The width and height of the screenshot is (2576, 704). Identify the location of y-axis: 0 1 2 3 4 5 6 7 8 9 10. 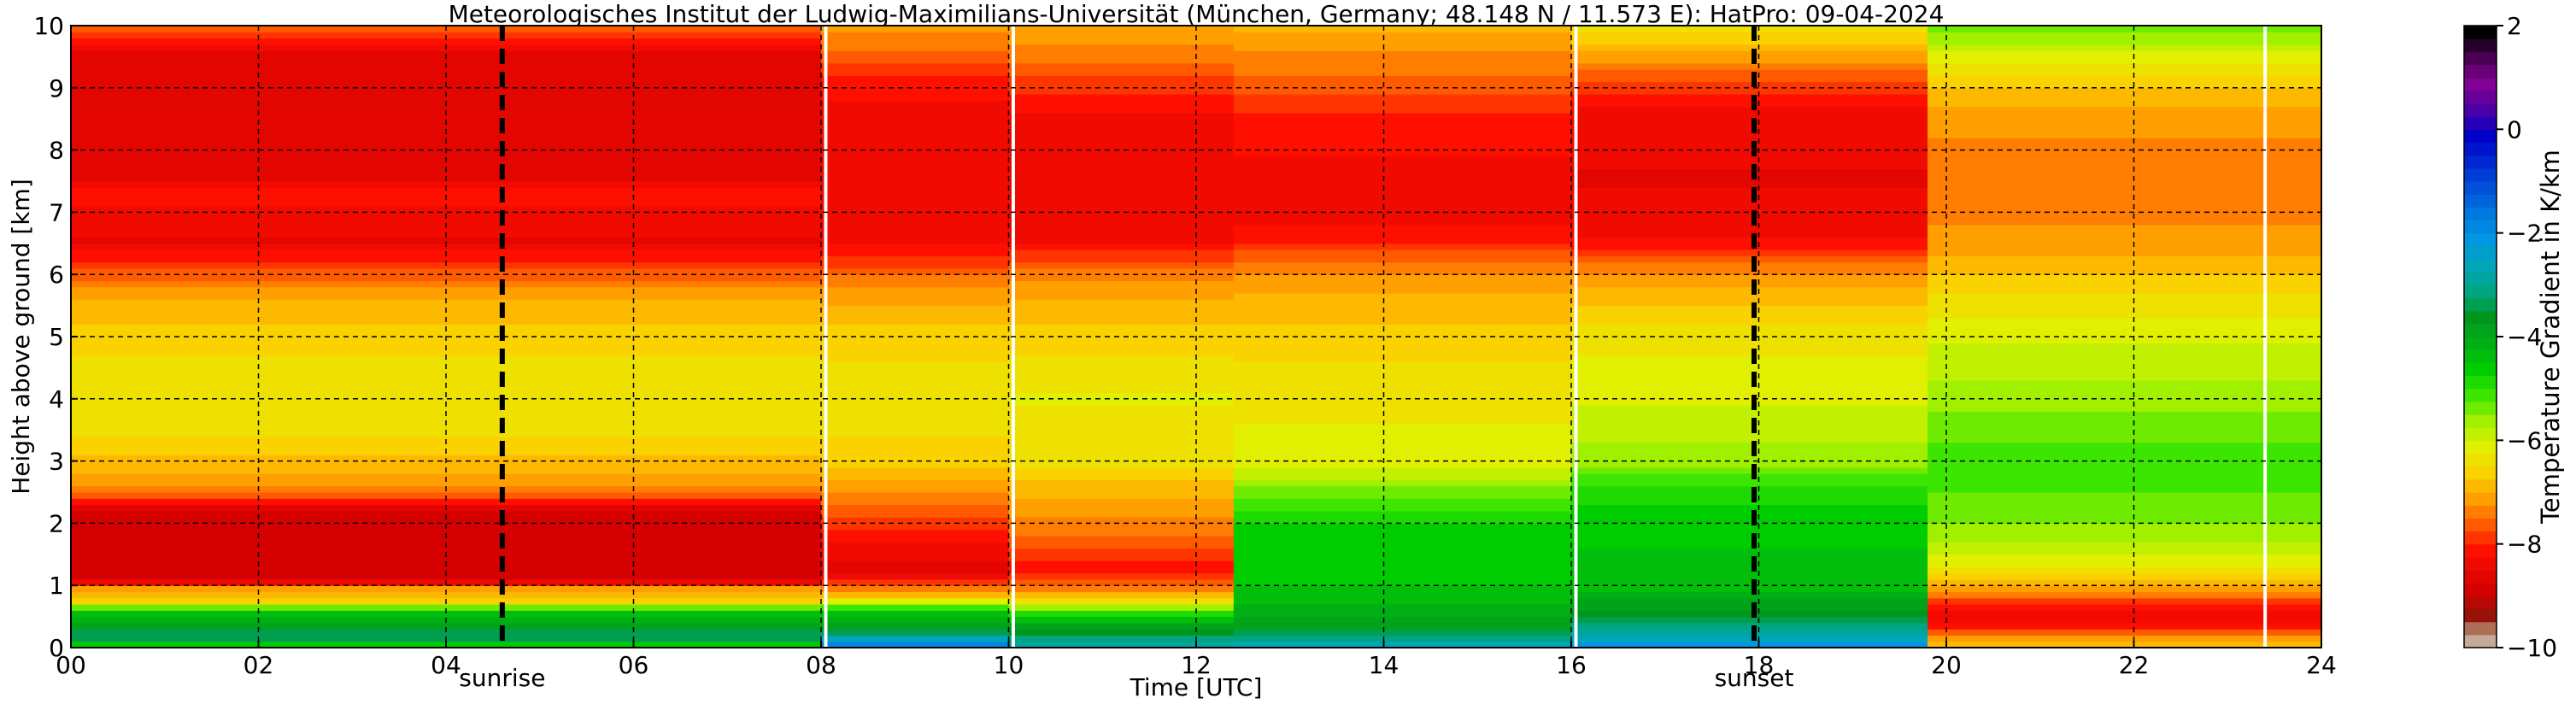
(55, 337).